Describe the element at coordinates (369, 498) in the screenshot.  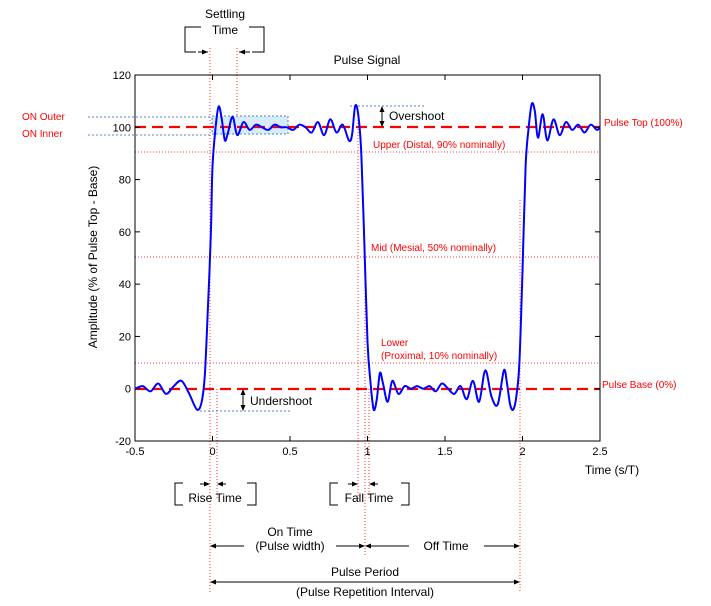
I see `fall-time-label: Fall Time` at that location.